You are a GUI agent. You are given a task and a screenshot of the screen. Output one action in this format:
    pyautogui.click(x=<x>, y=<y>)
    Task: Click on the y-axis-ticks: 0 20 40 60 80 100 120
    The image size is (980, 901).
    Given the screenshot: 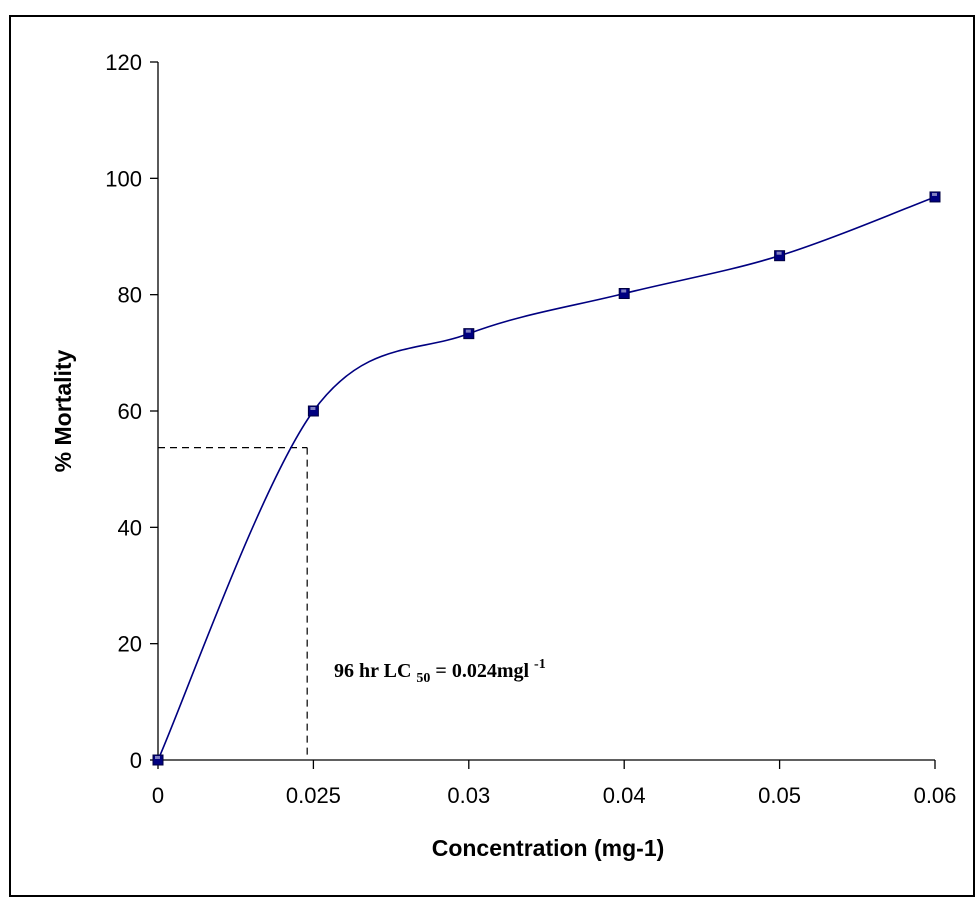 What is the action you would take?
    pyautogui.click(x=131, y=411)
    